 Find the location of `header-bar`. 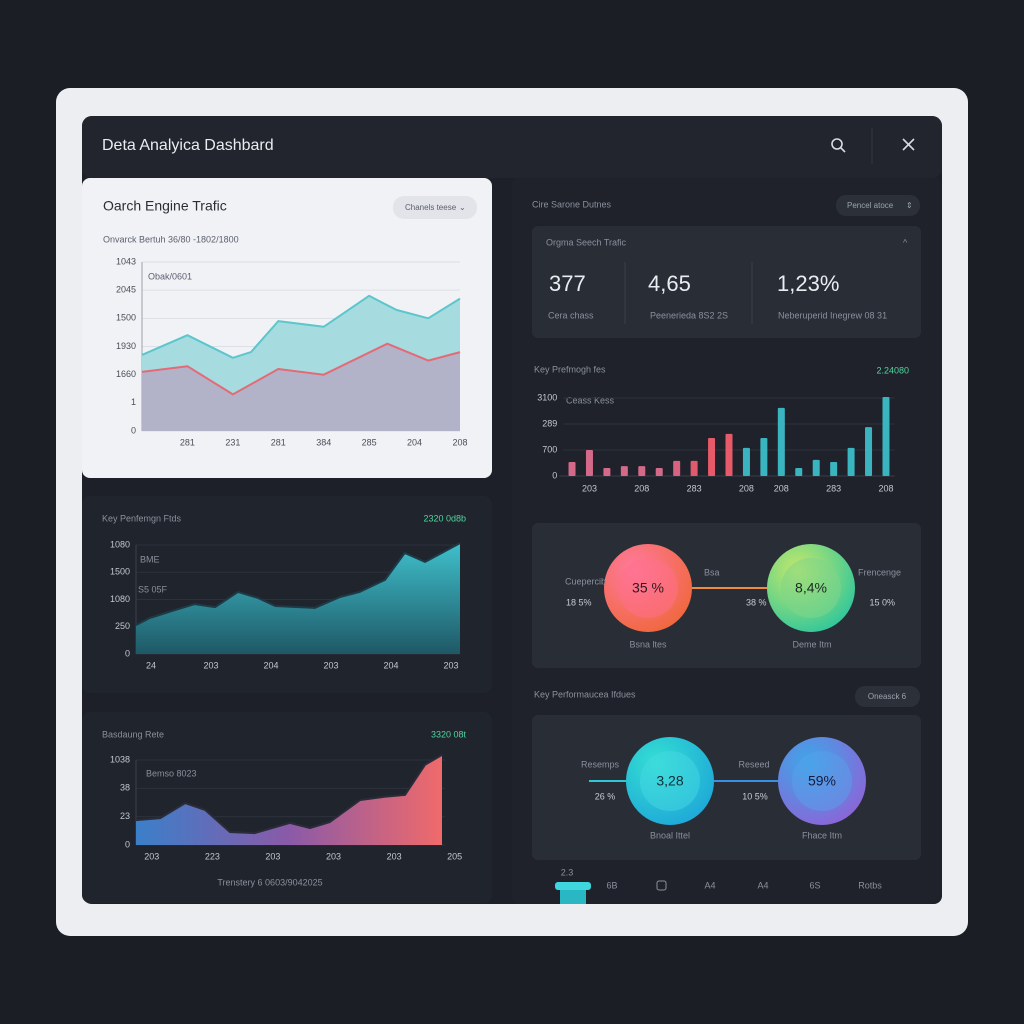

header-bar is located at coordinates (512, 147).